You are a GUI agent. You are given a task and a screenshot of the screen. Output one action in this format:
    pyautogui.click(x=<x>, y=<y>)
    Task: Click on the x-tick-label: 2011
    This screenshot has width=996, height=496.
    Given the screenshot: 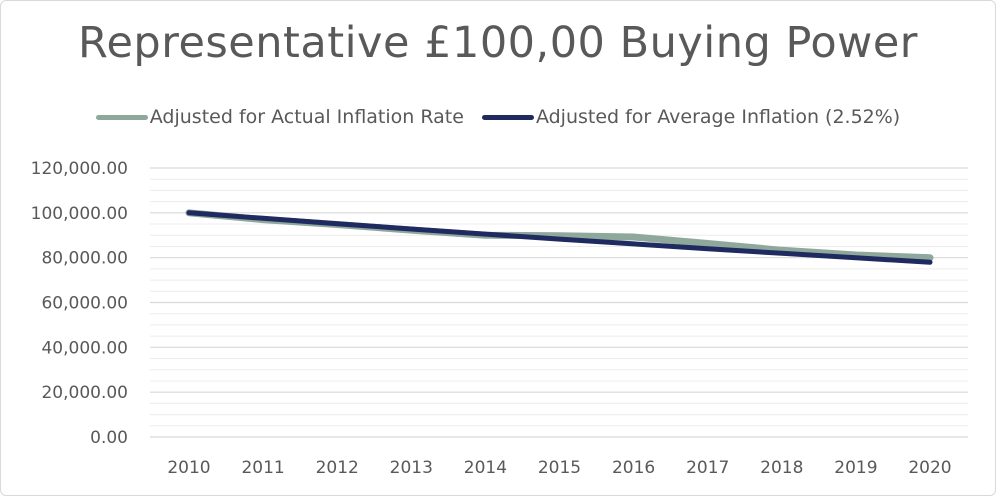 What is the action you would take?
    pyautogui.click(x=262, y=468)
    